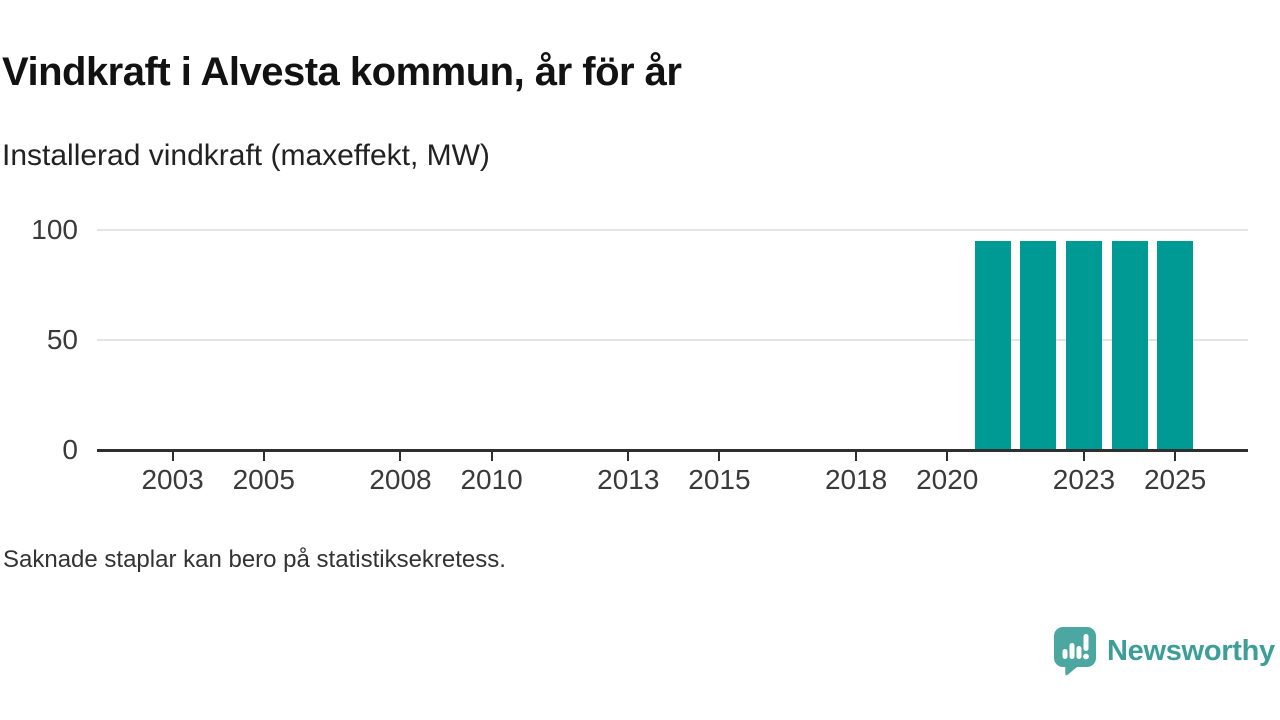 Image resolution: width=1280 pixels, height=720 pixels. I want to click on chart-subtitle: Installerad vindkraft (maxeffekt, MW), so click(246, 155).